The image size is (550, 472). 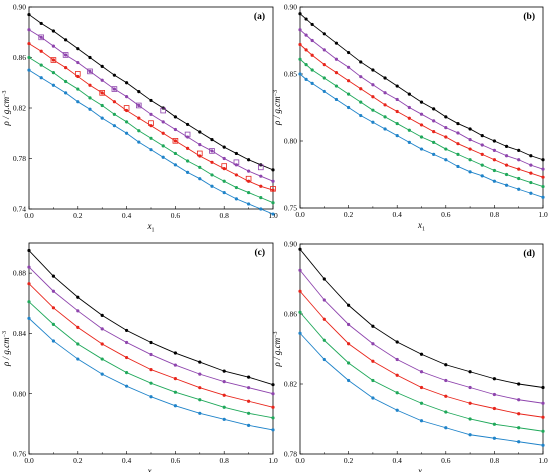 I want to click on panel-label: (c), so click(x=259, y=252).